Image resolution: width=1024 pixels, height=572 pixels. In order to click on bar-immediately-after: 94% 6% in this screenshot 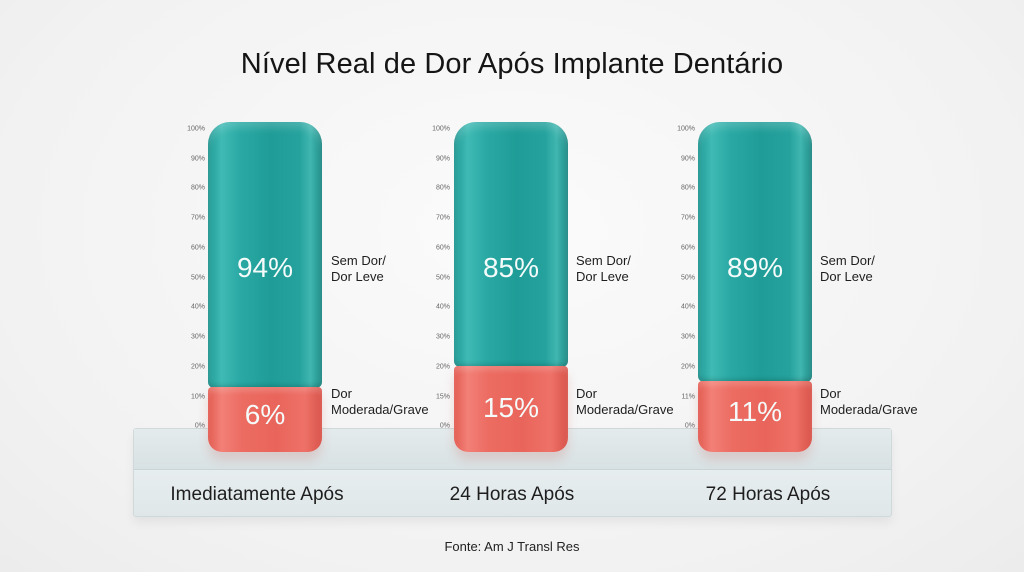, I will do `click(265, 286)`.